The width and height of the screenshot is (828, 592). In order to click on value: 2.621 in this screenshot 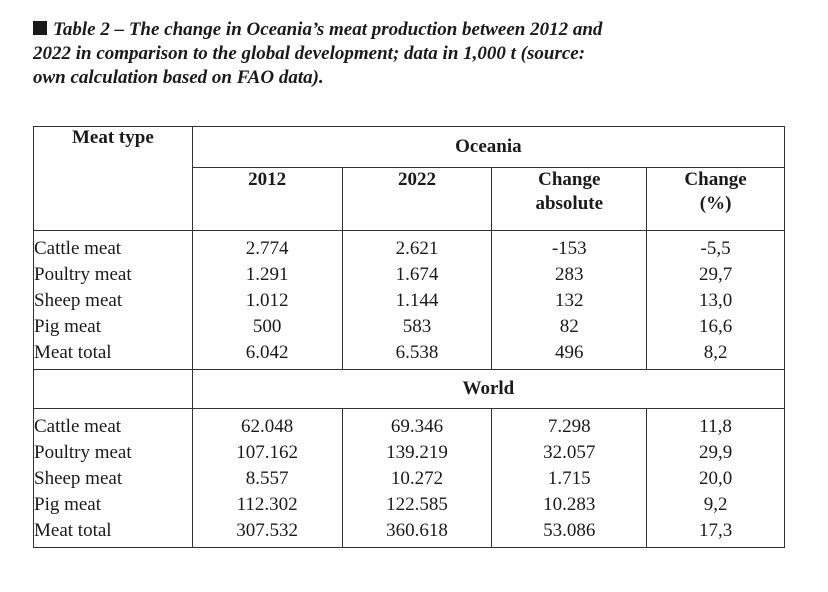, I will do `click(417, 248)`.